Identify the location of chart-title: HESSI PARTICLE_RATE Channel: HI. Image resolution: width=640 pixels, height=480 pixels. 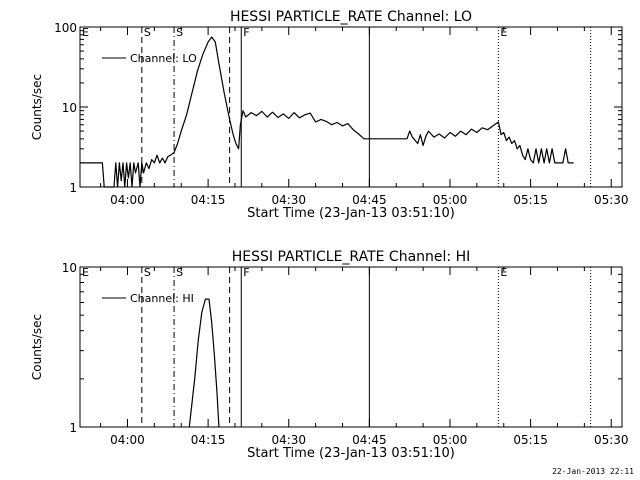
(351, 257).